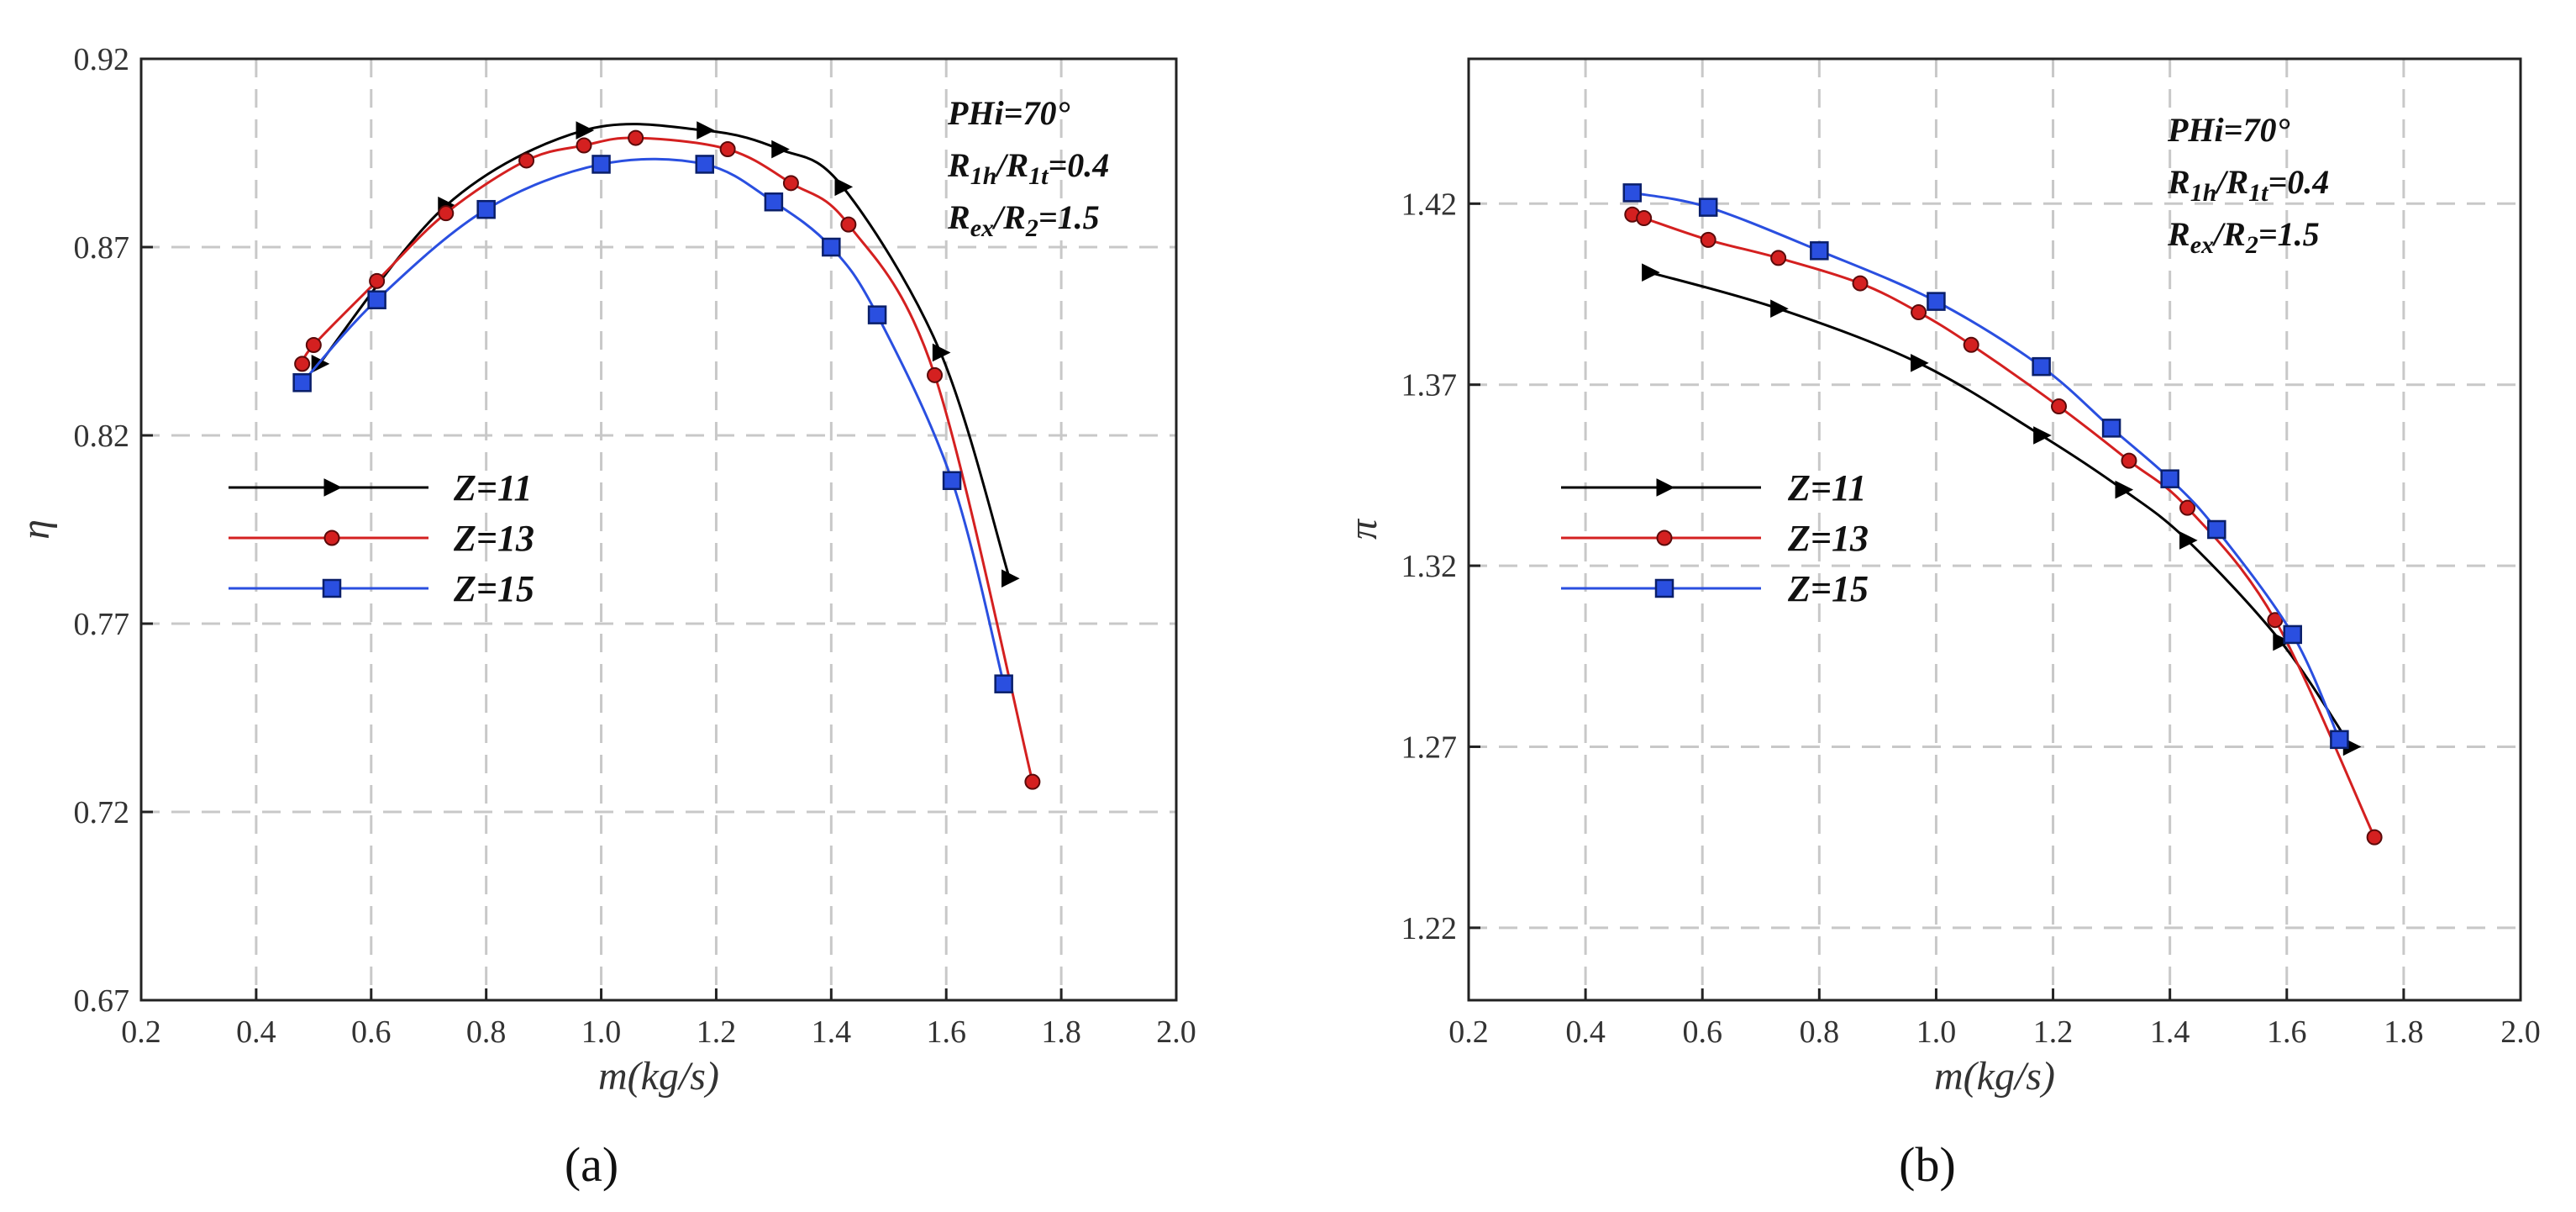 This screenshot has height=1212, width=2576. Describe the element at coordinates (591, 1164) in the screenshot. I see `panel-label: (a)` at that location.